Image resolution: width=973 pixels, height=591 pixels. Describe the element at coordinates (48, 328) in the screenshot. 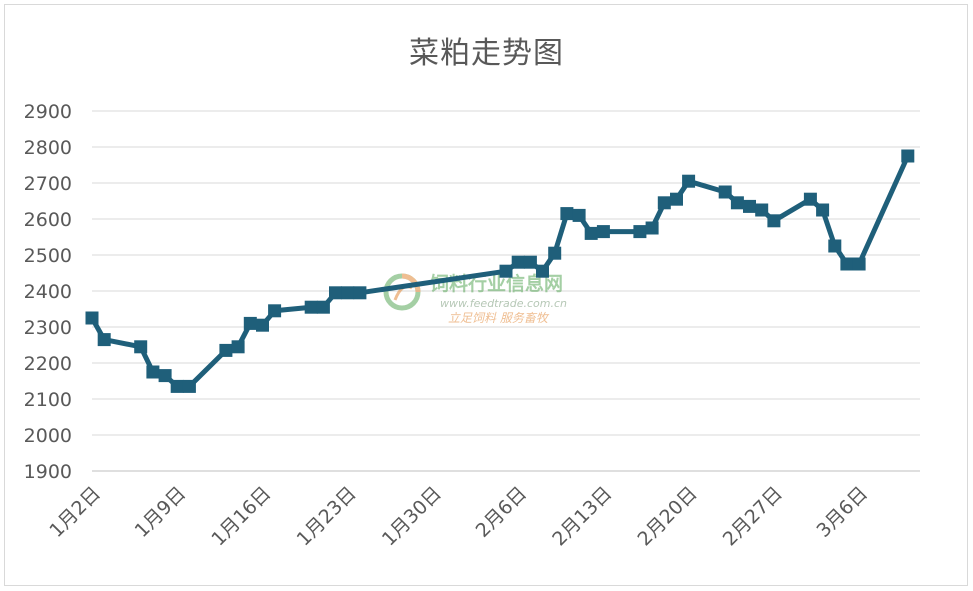

I see `y-tick-label: 2300` at that location.